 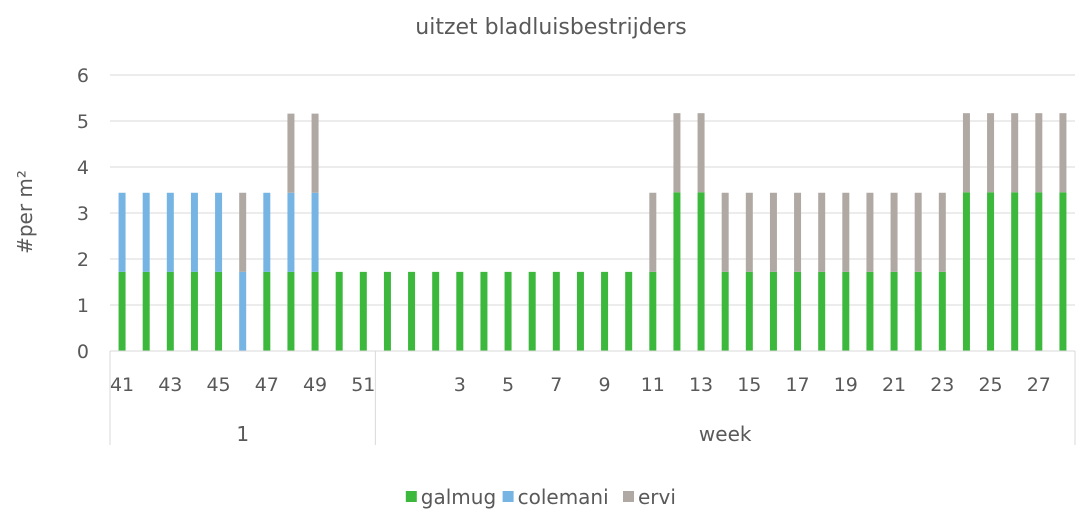 What do you see at coordinates (556, 385) in the screenshot?
I see `x-tick-label: 7` at bounding box center [556, 385].